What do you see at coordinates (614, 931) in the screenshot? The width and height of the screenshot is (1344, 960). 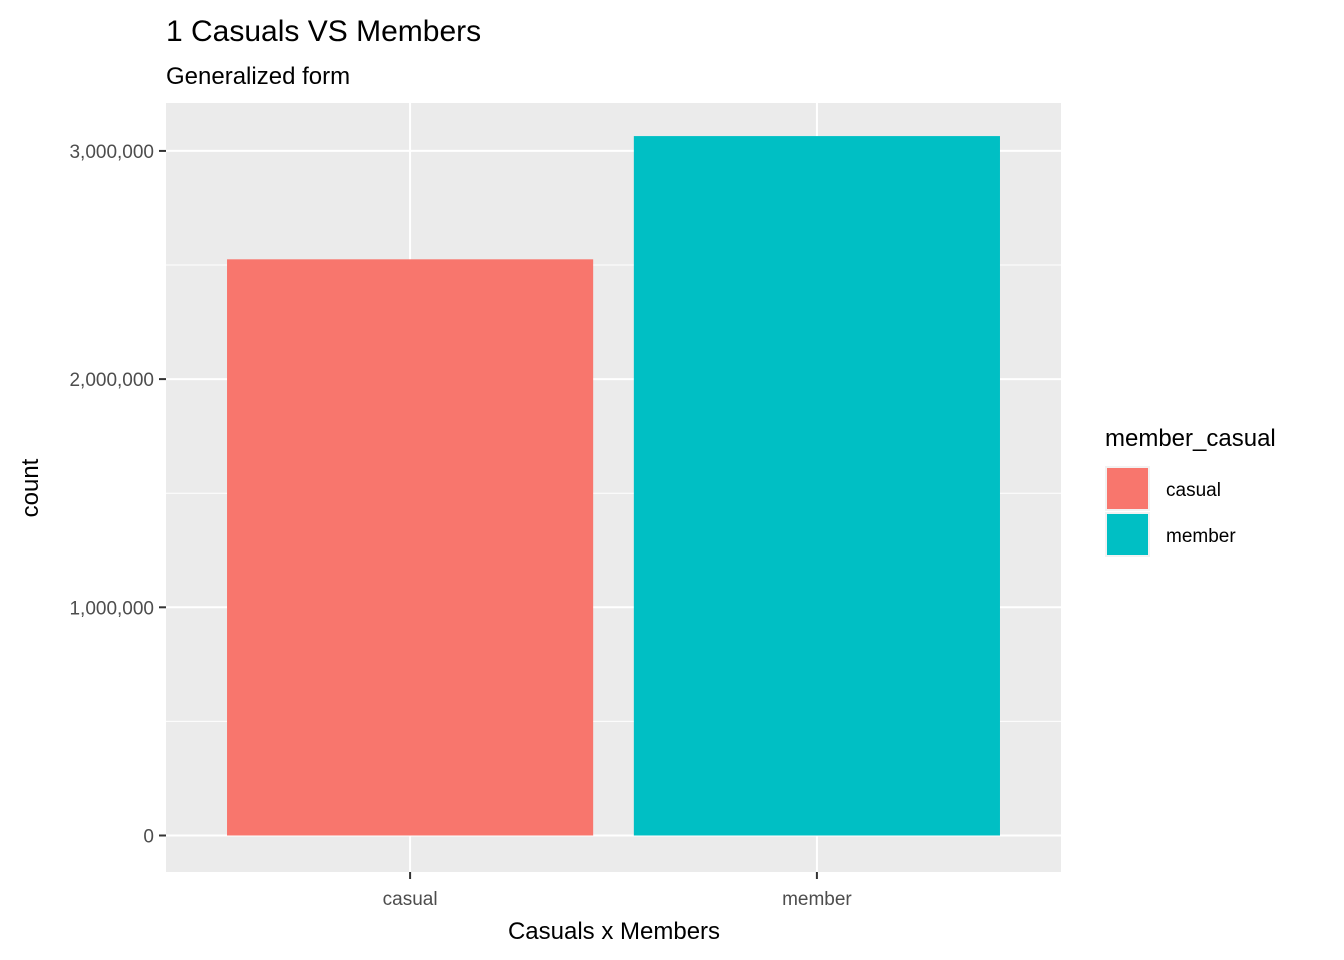 I see `x-axis-title: Casuals x Members` at bounding box center [614, 931].